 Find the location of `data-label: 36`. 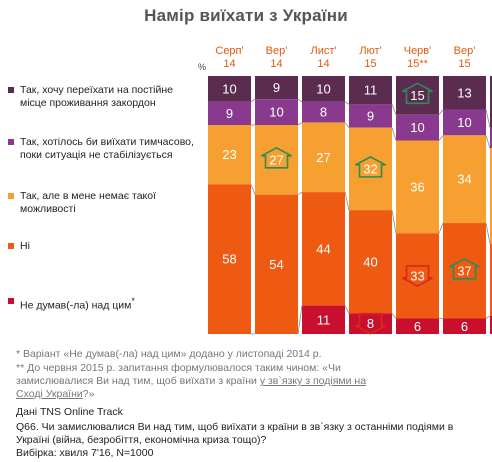

data-label: 36 is located at coordinates (417, 186).